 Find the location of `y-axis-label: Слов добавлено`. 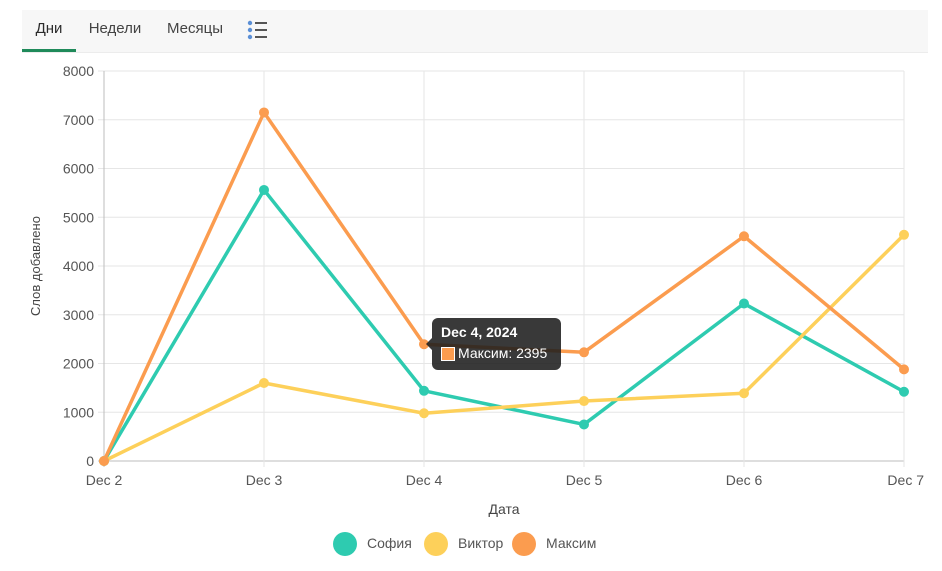

y-axis-label: Слов добавлено is located at coordinates (35, 266).